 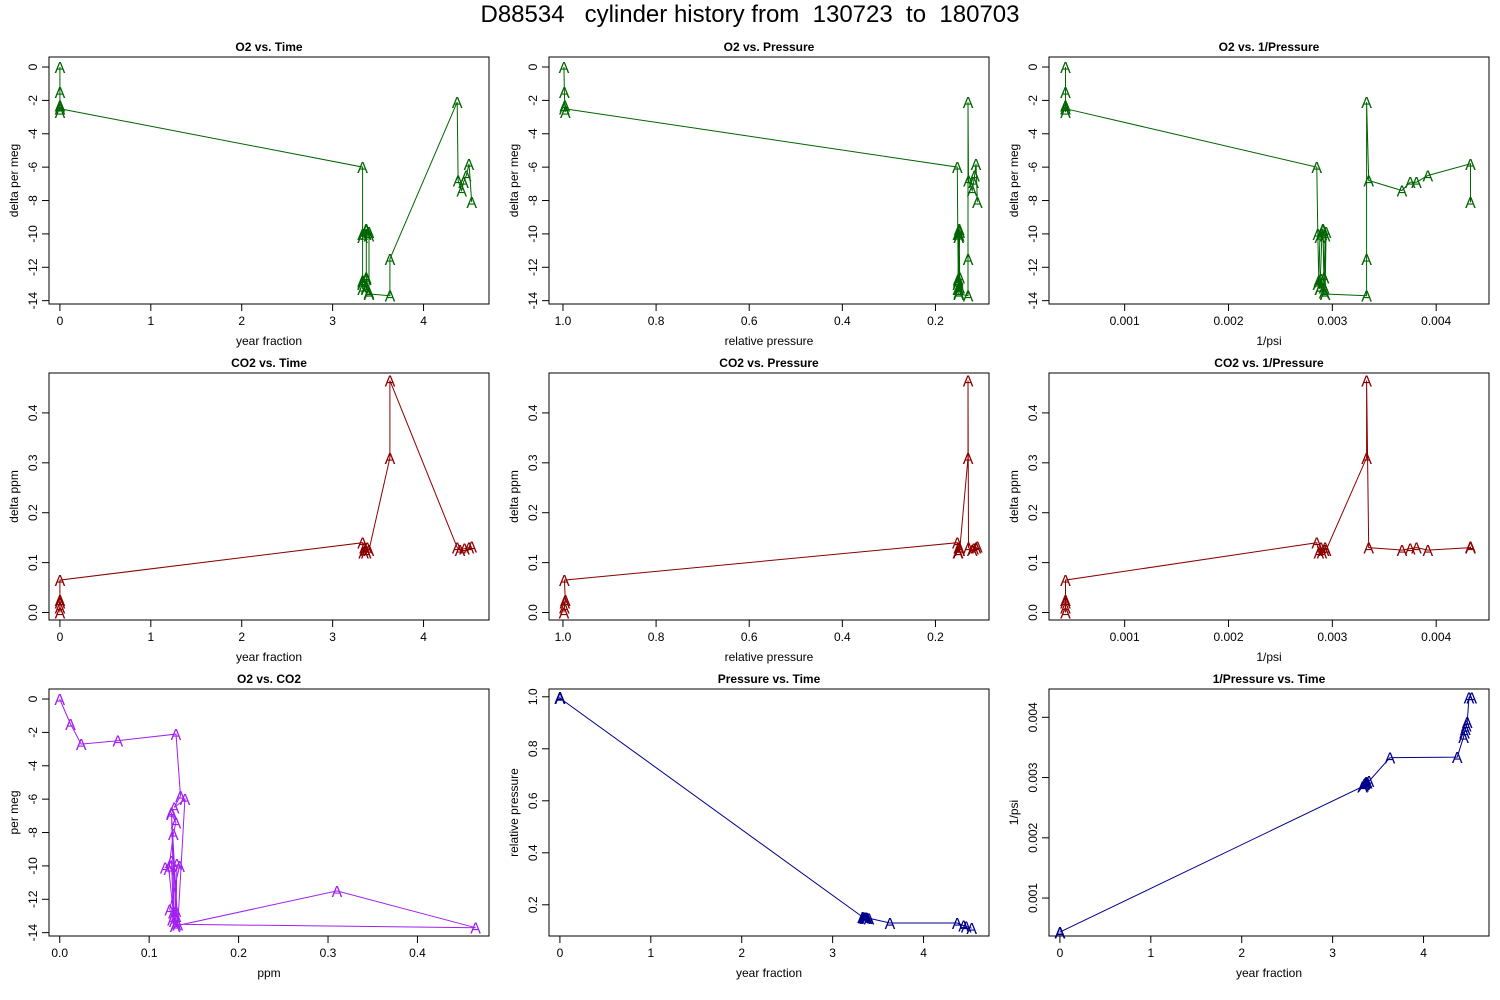 What do you see at coordinates (533, 234) in the screenshot?
I see `y-tick-label: -10` at bounding box center [533, 234].